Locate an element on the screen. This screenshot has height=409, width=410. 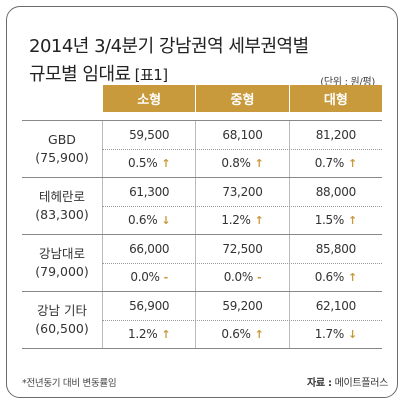
rent-value-cell: 68,100 is located at coordinates (241, 135).